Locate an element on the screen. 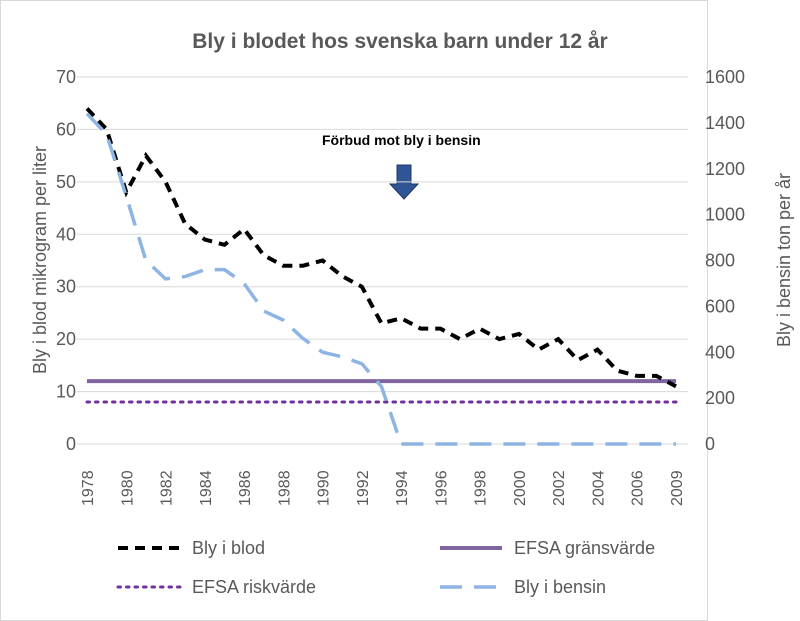  x-tick-label: 1992 is located at coordinates (363, 488).